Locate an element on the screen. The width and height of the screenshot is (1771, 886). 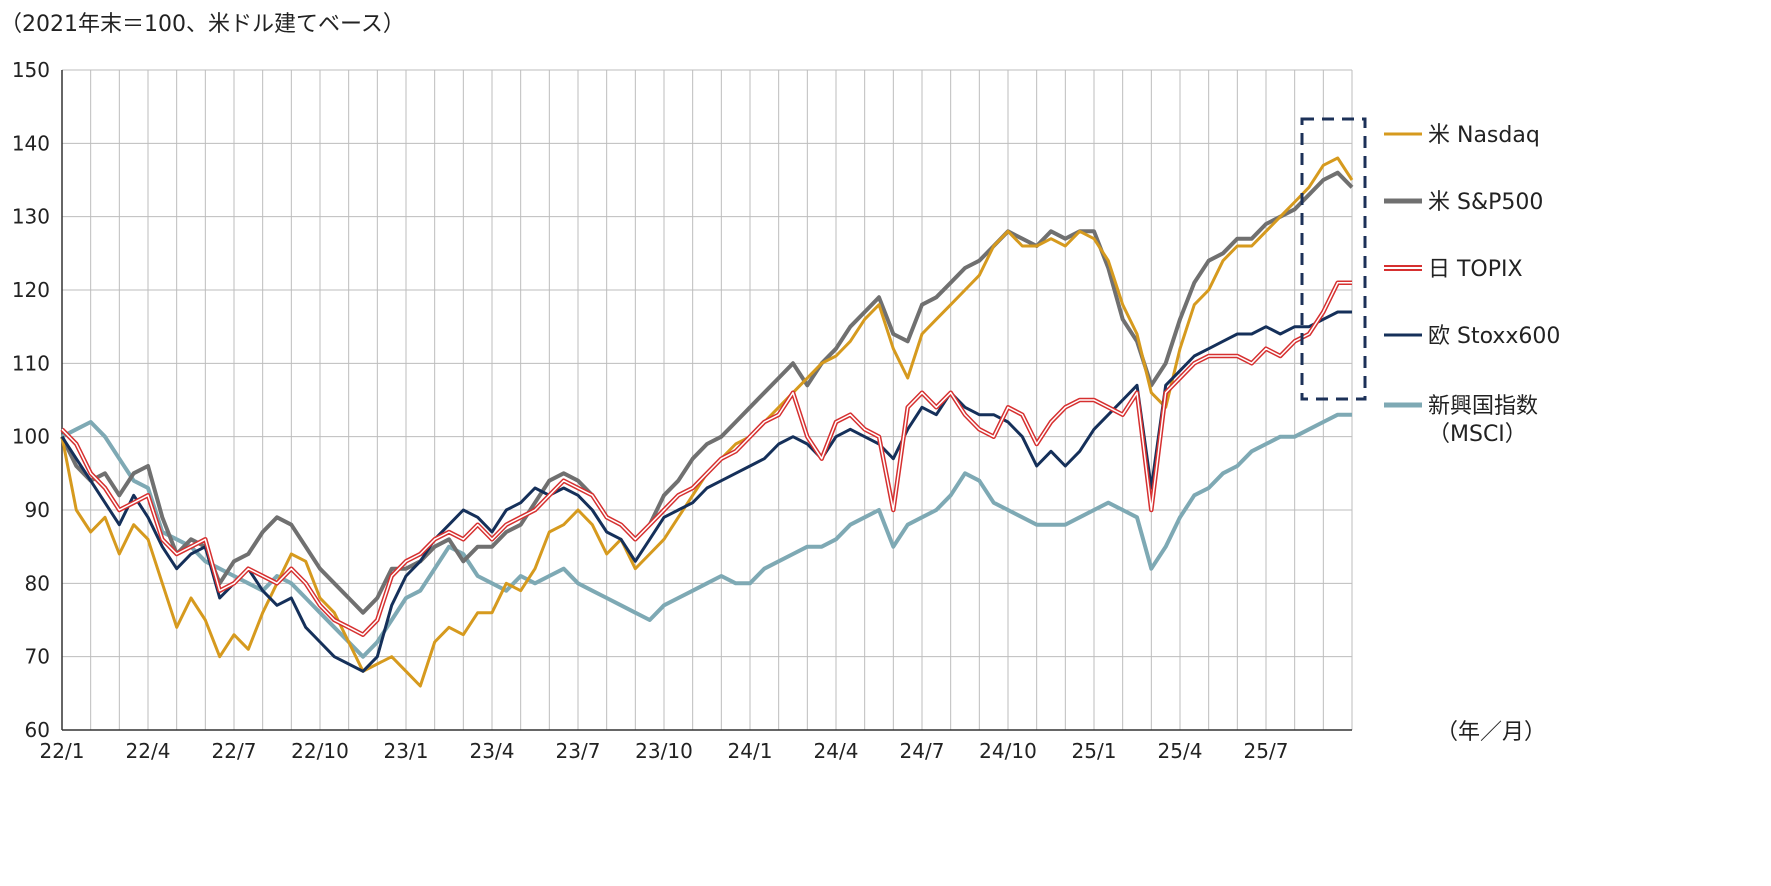
x-tick-label: 22/7 is located at coordinates (234, 751).